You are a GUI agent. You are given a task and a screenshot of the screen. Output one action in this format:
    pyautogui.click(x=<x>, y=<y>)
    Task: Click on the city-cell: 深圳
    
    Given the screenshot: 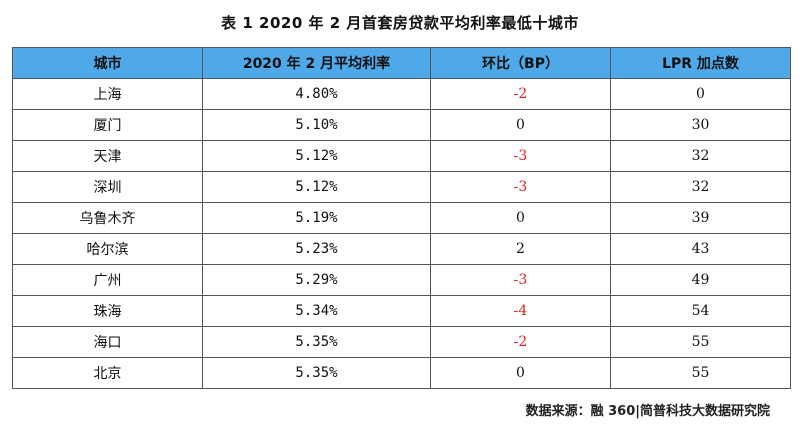 What is the action you would take?
    pyautogui.click(x=107, y=187)
    